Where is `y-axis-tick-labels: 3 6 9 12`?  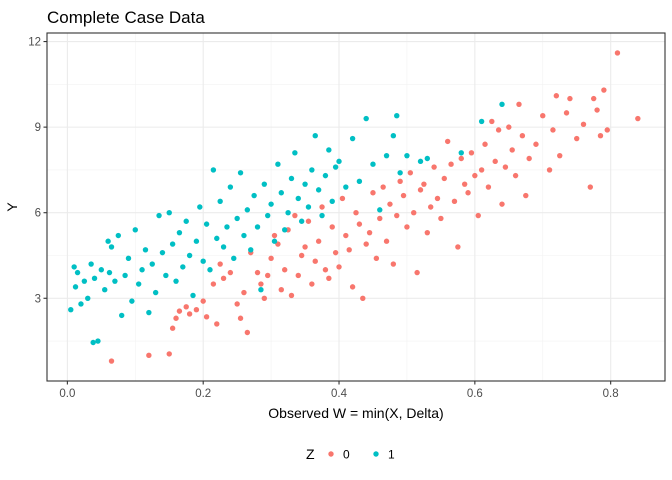
y-axis-tick-labels: 3 6 9 12 is located at coordinates (34, 171).